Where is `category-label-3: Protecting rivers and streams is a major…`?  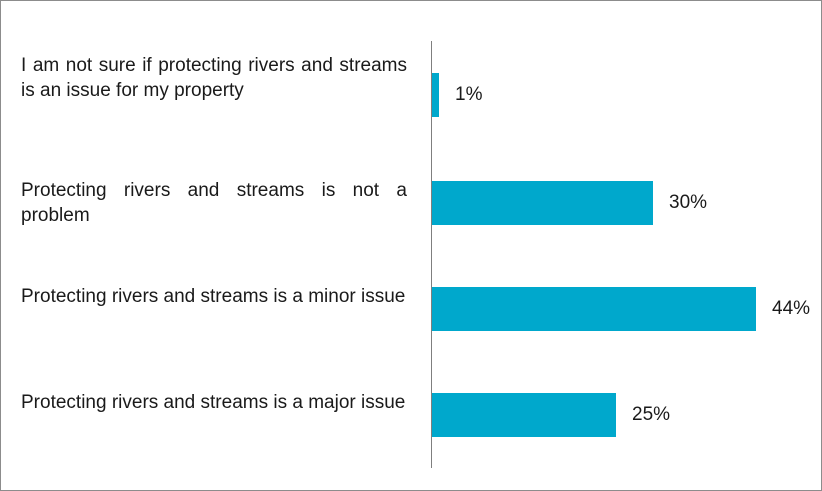
category-label-3: Protecting rivers and streams is a major… is located at coordinates (213, 402).